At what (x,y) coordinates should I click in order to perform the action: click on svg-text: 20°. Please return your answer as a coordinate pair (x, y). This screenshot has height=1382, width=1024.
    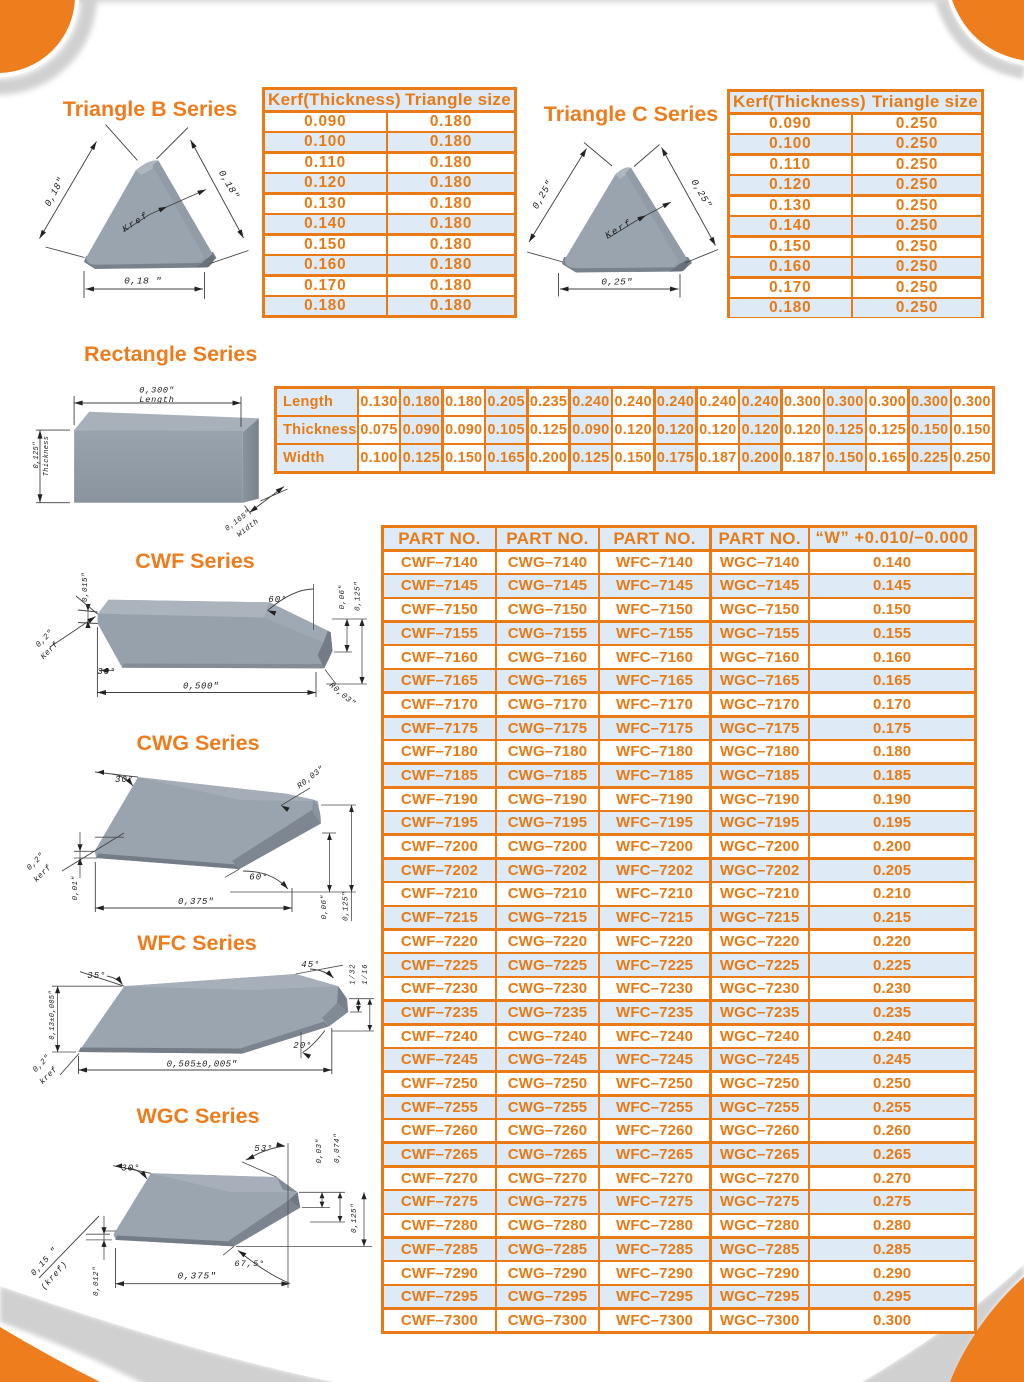
    Looking at the image, I should click on (303, 1046).